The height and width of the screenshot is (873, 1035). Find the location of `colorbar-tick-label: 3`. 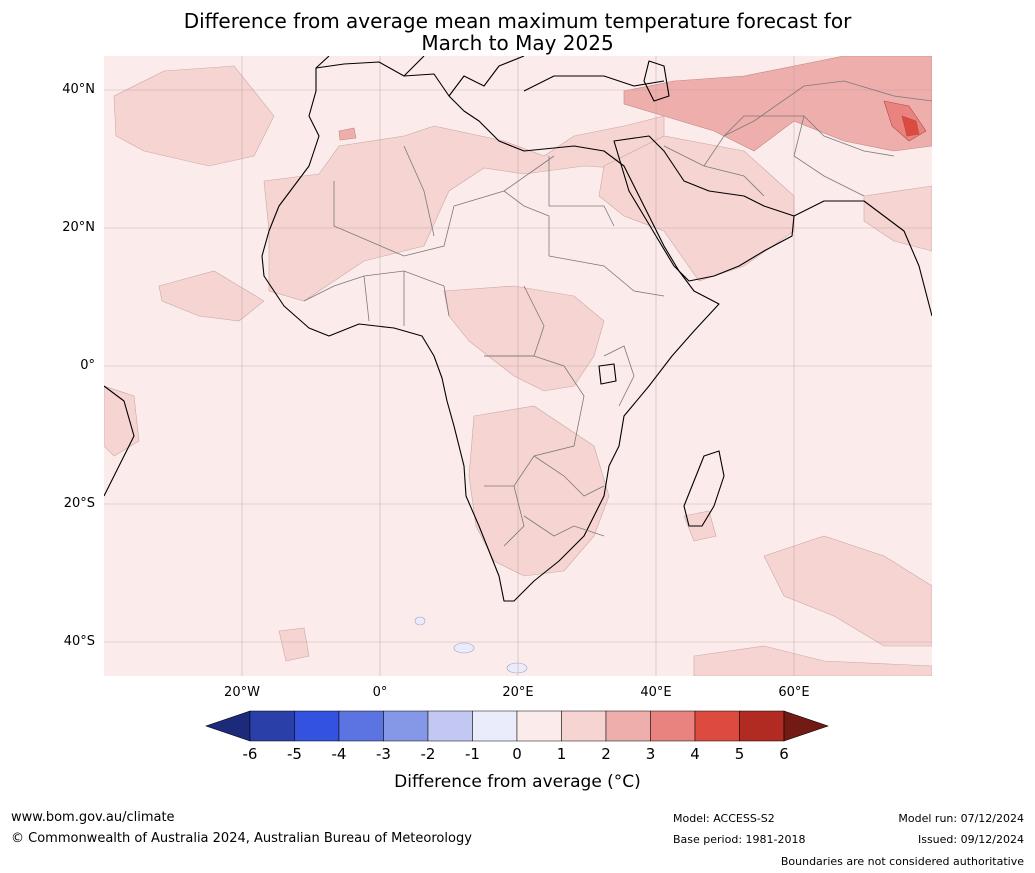

colorbar-tick-label: 3 is located at coordinates (650, 754).